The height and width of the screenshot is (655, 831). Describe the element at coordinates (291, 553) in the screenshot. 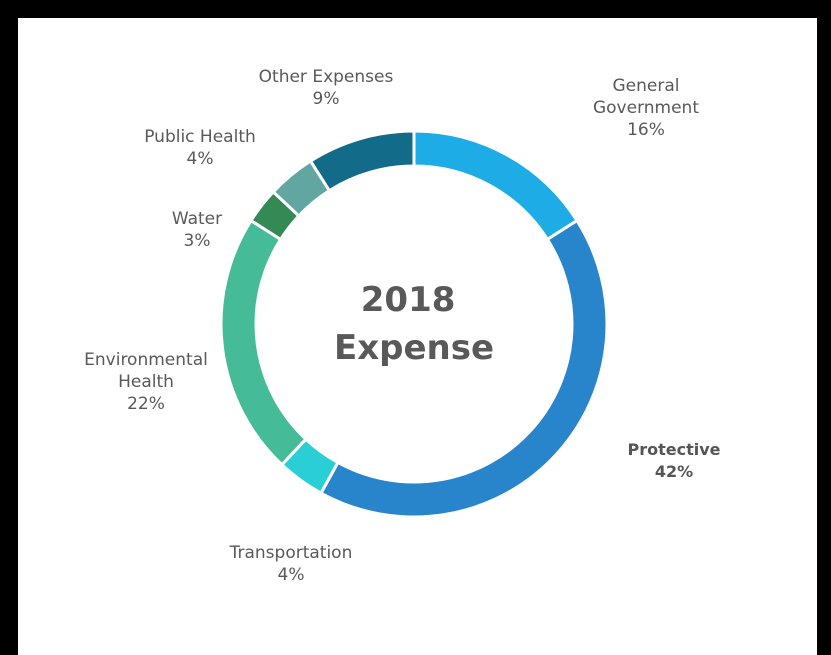

I see `data-label-name: Transportation` at that location.